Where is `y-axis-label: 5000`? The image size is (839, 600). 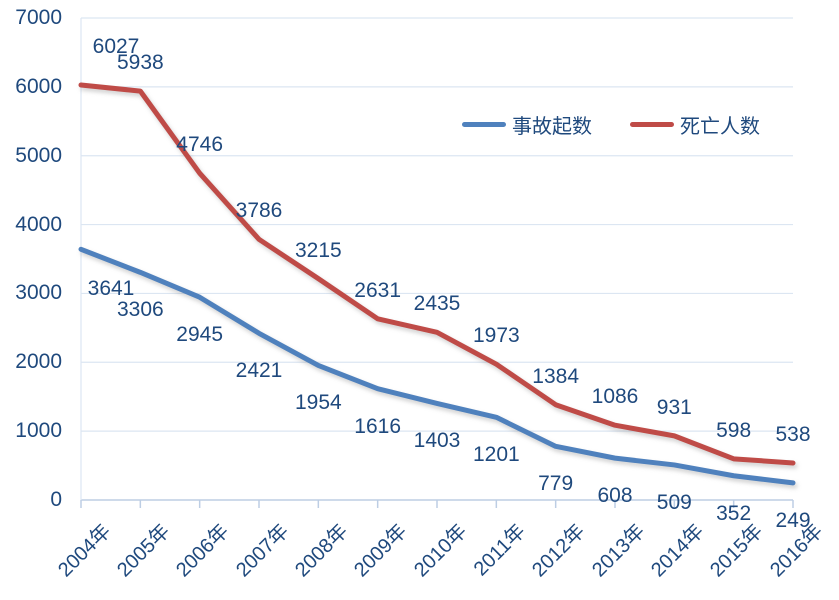
y-axis-label: 5000 is located at coordinates (38, 155).